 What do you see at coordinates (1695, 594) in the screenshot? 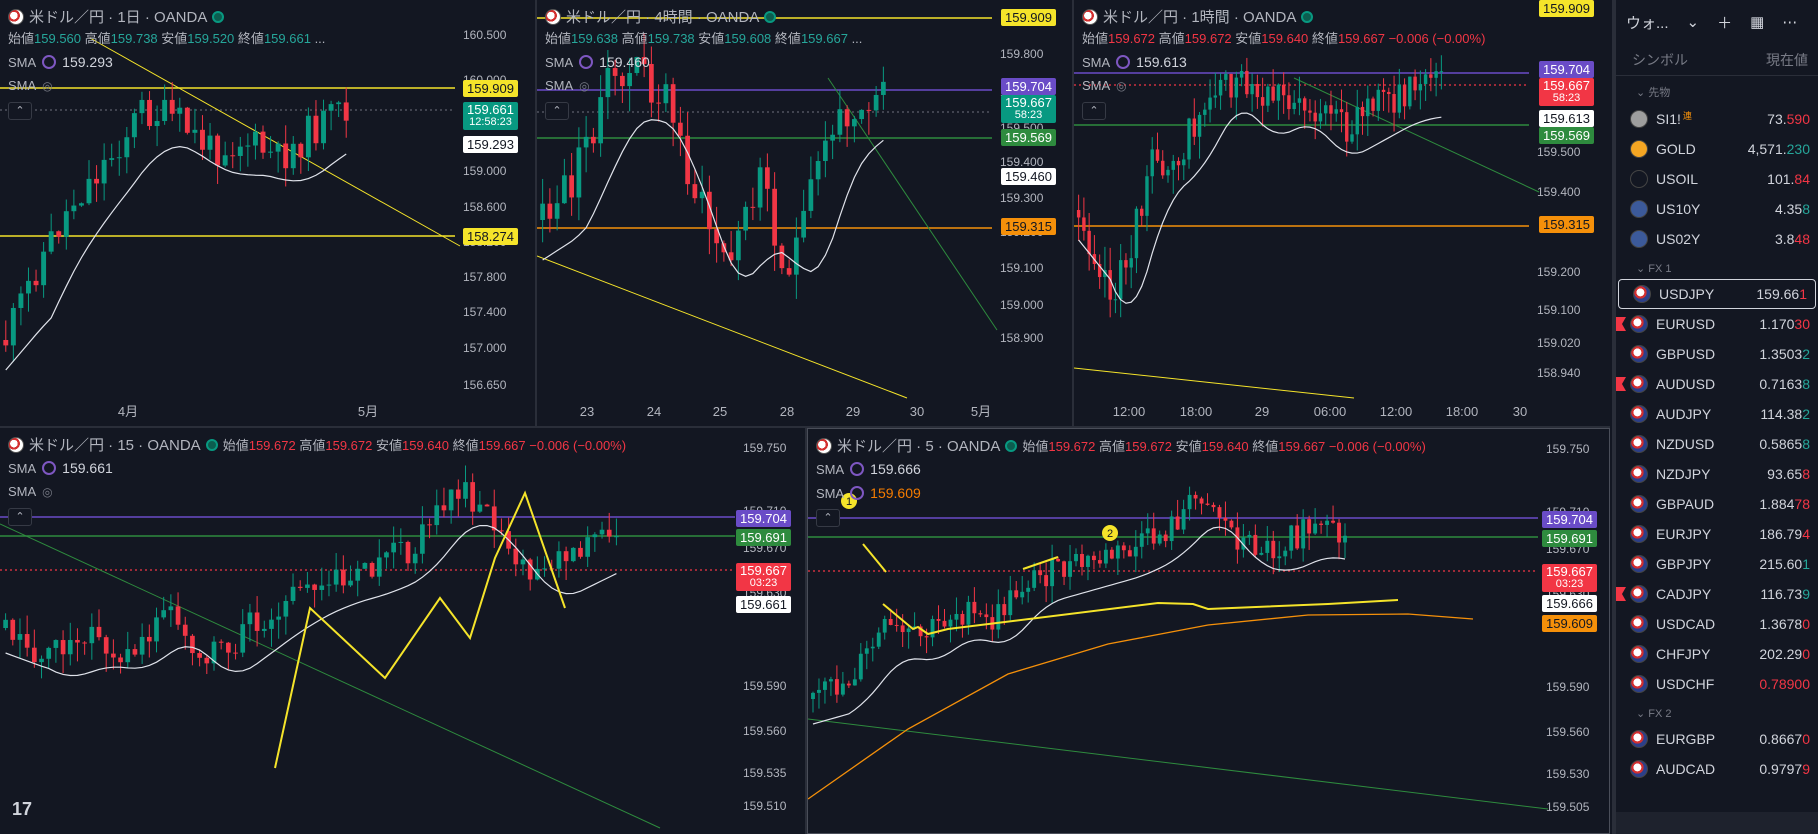
I see `symbol-name: CADJPY` at bounding box center [1695, 594].